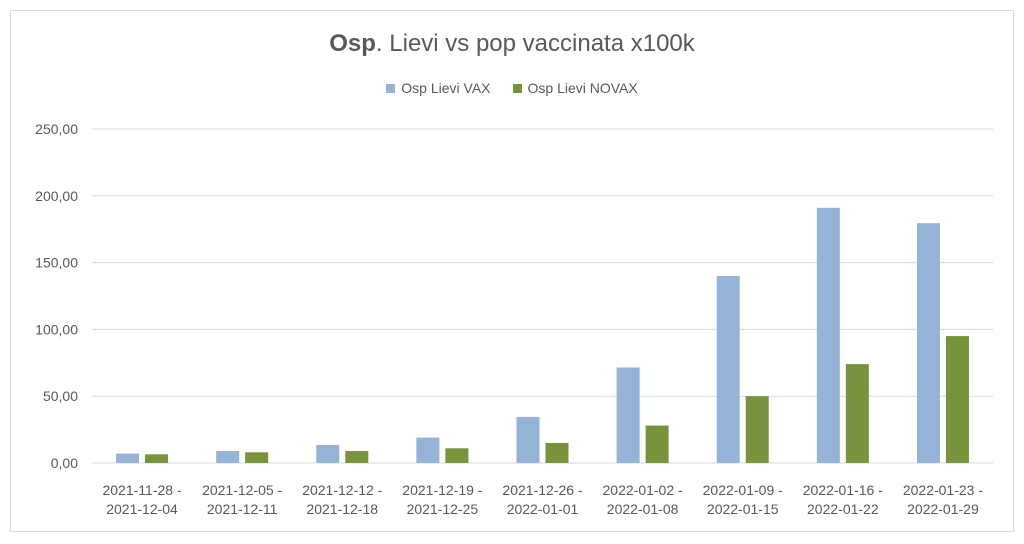 This screenshot has height=544, width=1024. What do you see at coordinates (582, 88) in the screenshot?
I see `legend-label-novax: Osp Lievi NOVAX` at bounding box center [582, 88].